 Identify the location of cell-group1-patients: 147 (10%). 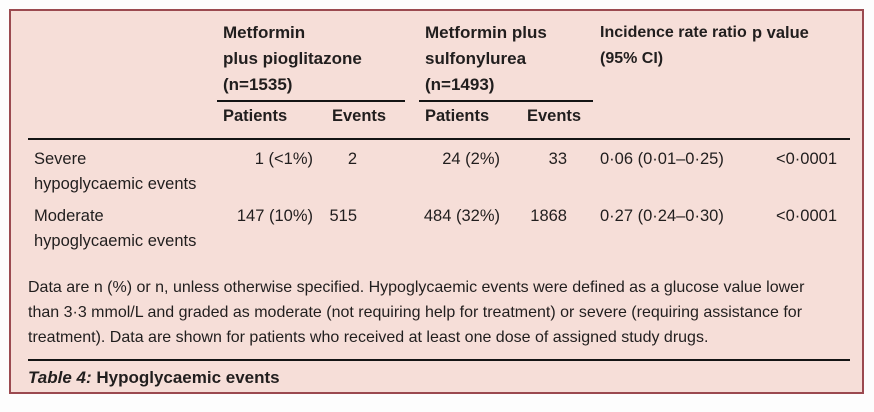
(274, 216).